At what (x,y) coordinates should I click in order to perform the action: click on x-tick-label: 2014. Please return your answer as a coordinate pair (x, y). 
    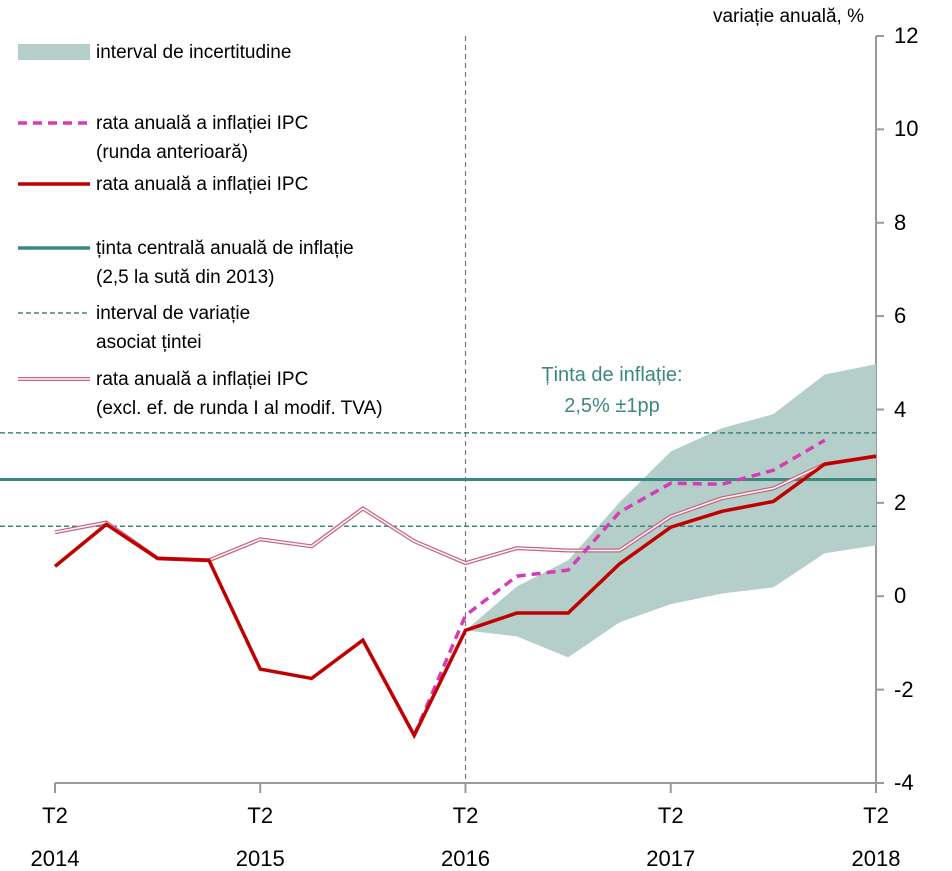
    Looking at the image, I should click on (55, 858).